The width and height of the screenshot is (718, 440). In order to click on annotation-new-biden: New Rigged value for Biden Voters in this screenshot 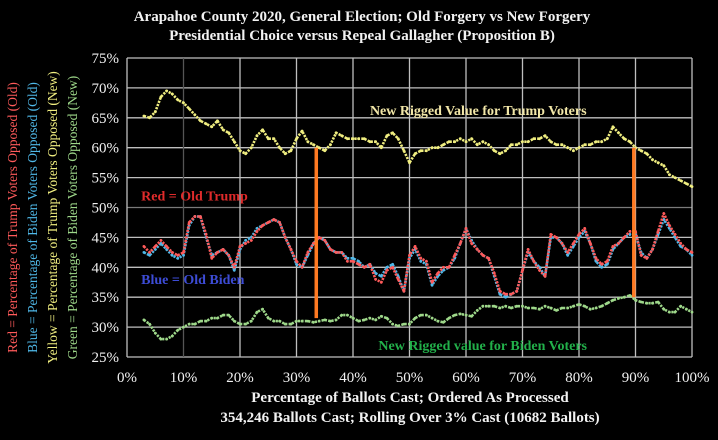, I will do `click(482, 346)`.